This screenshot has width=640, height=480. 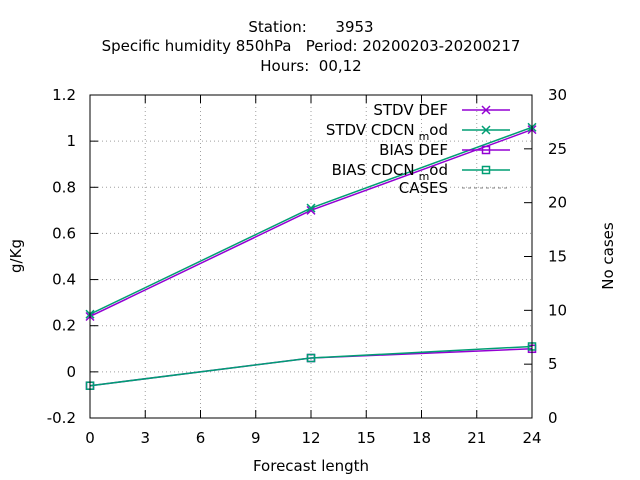 I want to click on title-line: Station: 3953, so click(x=310, y=27).